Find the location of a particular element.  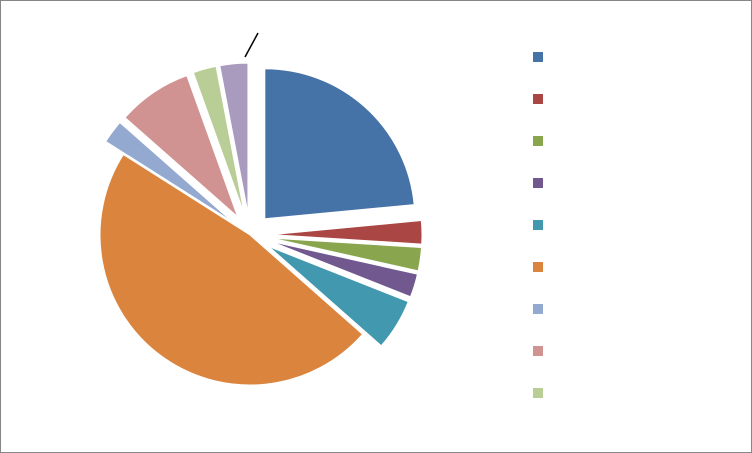

leader-line is located at coordinates (251, 45).